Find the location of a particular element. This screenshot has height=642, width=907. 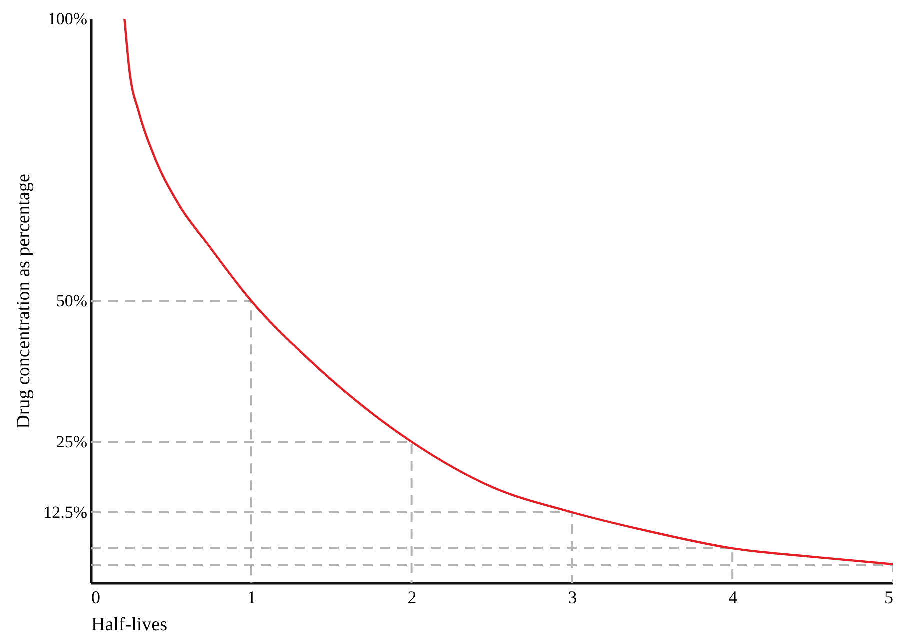

x-tick-label: 1 is located at coordinates (251, 598).